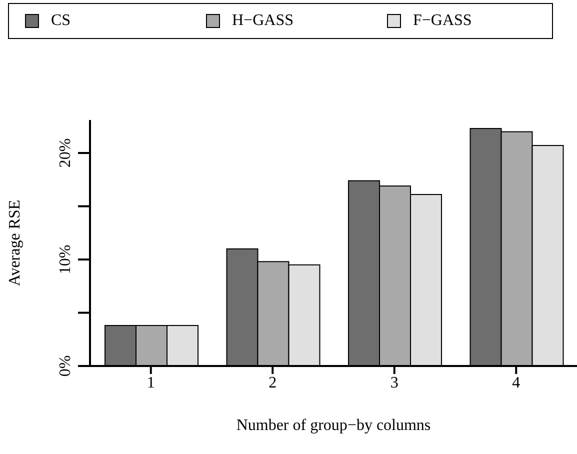 The image size is (577, 454). What do you see at coordinates (65, 366) in the screenshot?
I see `y-tick-label: 0%` at bounding box center [65, 366].